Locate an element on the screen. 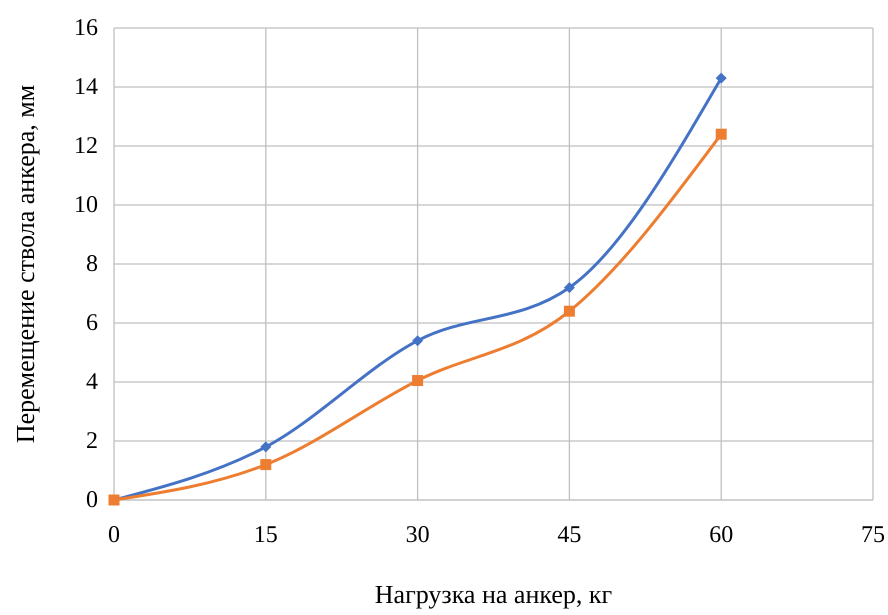 The image size is (888, 615). y-tick-label: 0 is located at coordinates (92, 500).